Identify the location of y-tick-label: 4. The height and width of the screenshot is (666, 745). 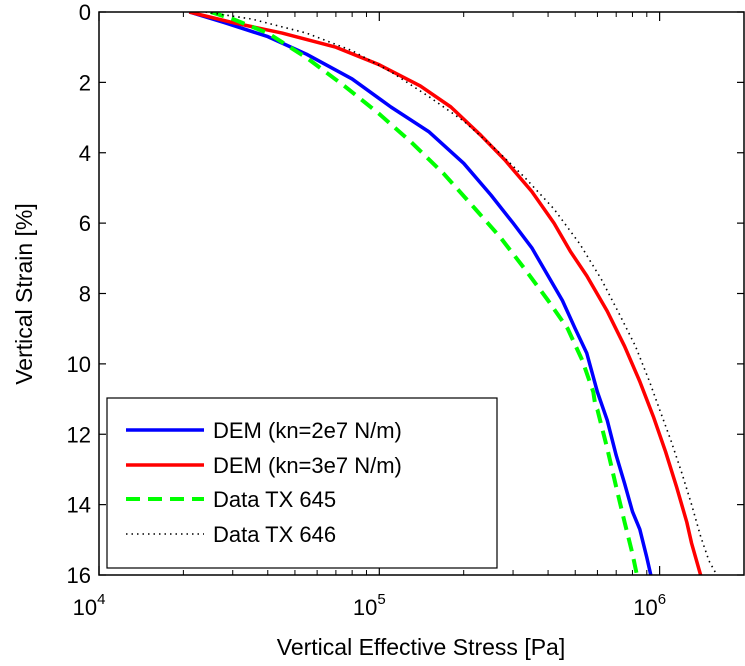
(85, 153).